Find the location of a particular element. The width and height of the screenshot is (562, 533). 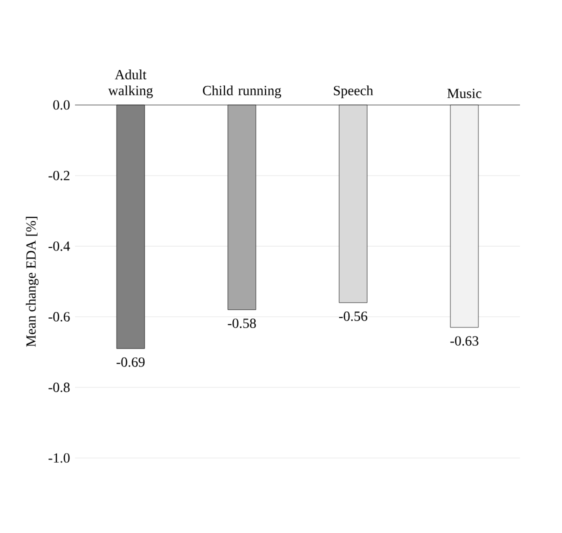

data-label: -0.56 is located at coordinates (353, 317).